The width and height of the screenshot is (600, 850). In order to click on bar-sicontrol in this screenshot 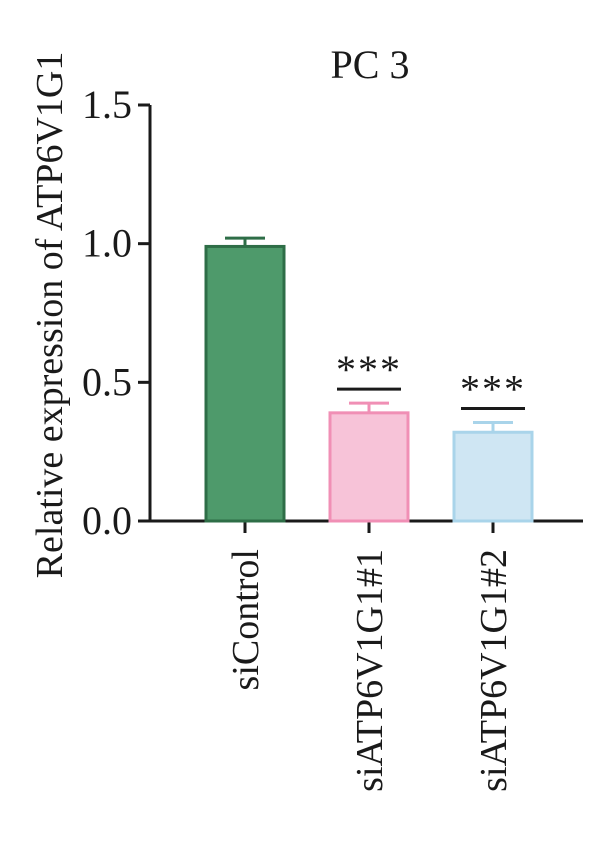, I will do `click(245, 383)`.